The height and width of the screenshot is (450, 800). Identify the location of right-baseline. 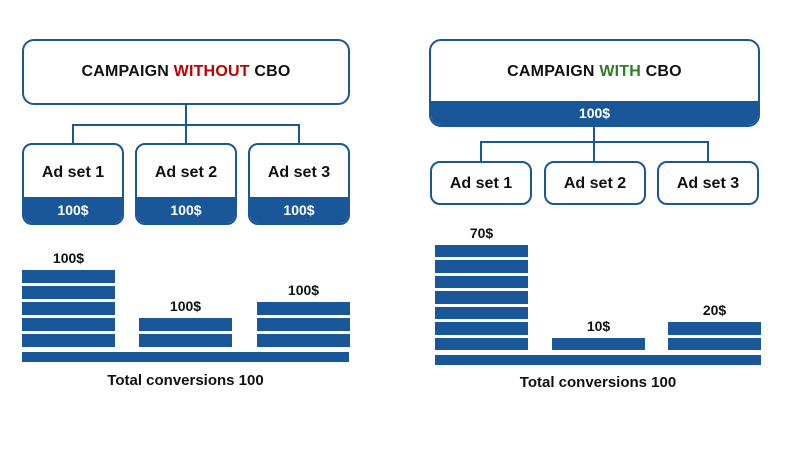
(598, 360).